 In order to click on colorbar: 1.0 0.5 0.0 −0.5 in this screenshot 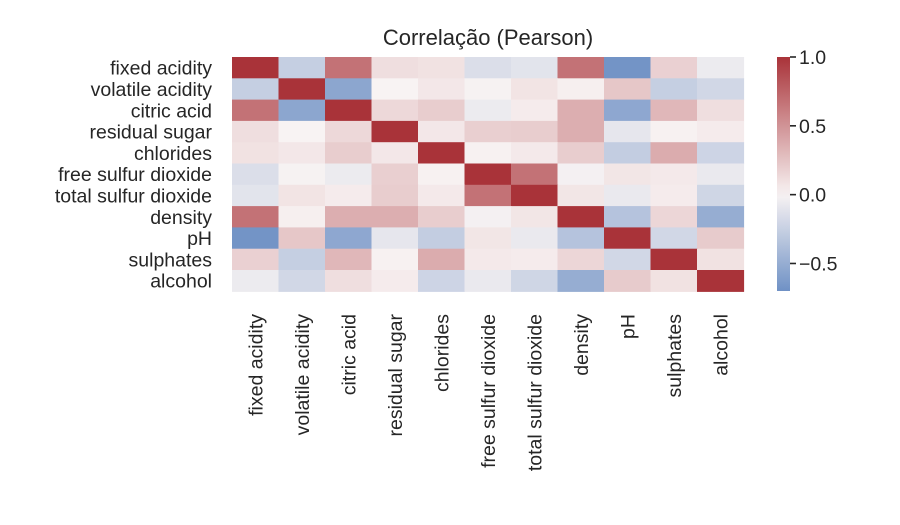, I will do `click(807, 169)`.